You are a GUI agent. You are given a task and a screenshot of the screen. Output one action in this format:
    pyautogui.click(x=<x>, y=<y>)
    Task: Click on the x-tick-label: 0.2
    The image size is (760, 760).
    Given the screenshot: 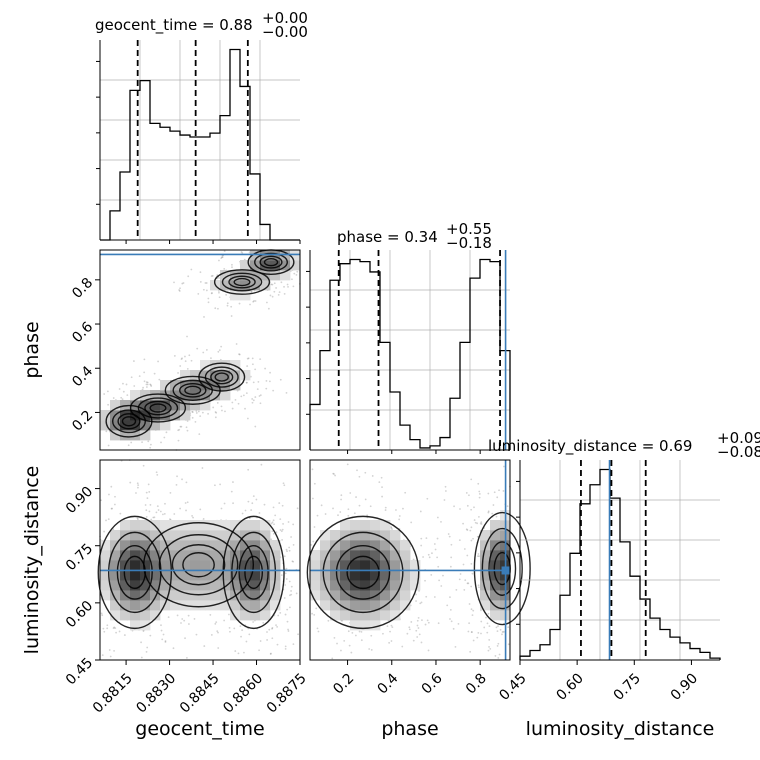 What is the action you would take?
    pyautogui.click(x=343, y=683)
    